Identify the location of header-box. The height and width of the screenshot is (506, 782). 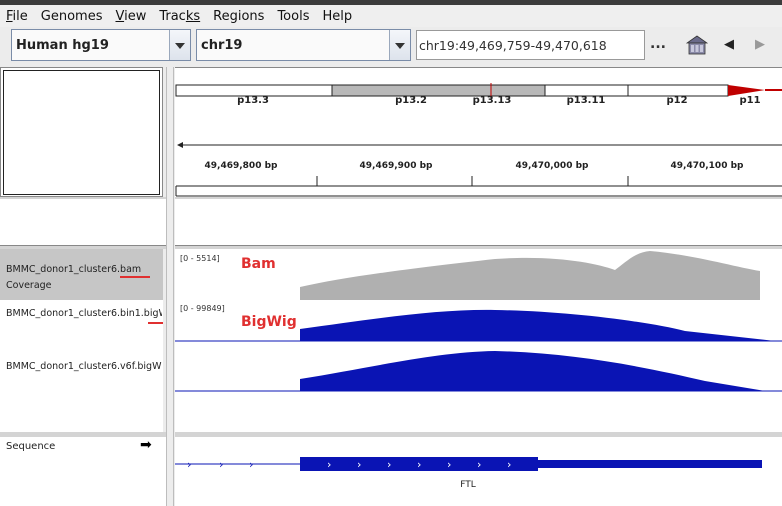
(81, 132).